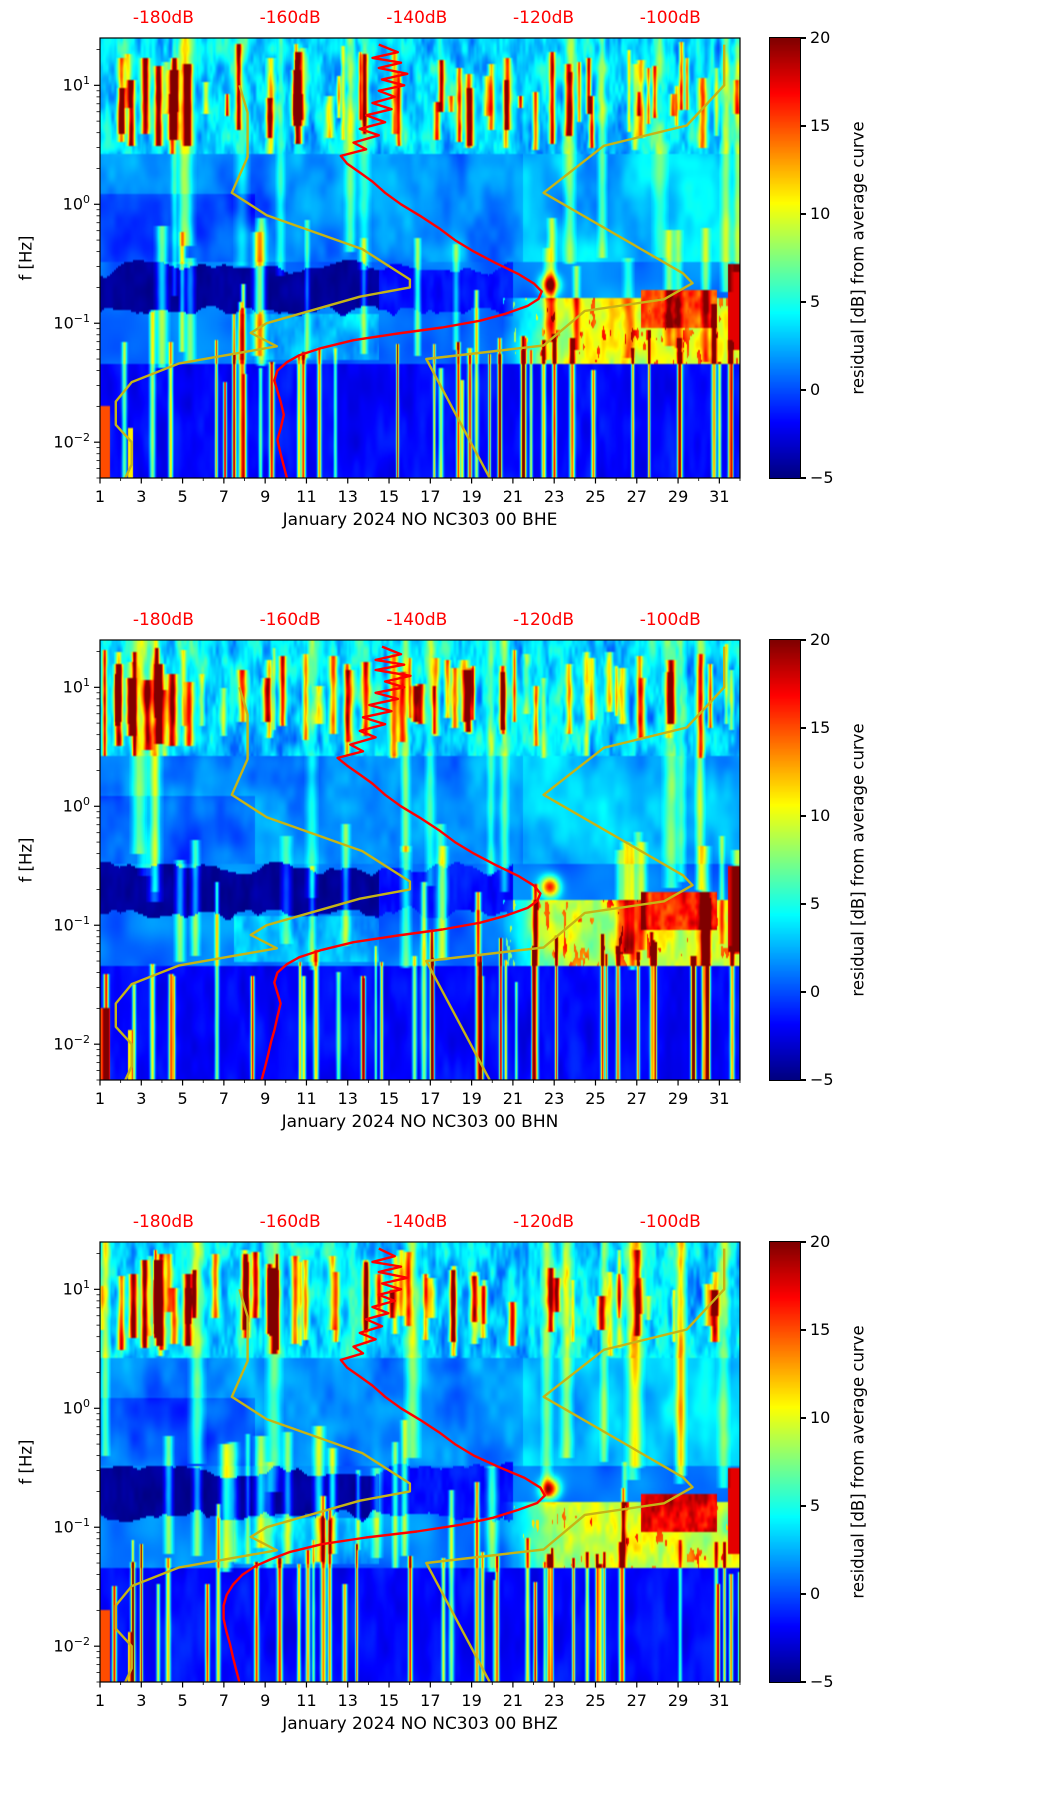  Describe the element at coordinates (678, 1098) in the screenshot. I see `x-tick-label: 29` at that location.